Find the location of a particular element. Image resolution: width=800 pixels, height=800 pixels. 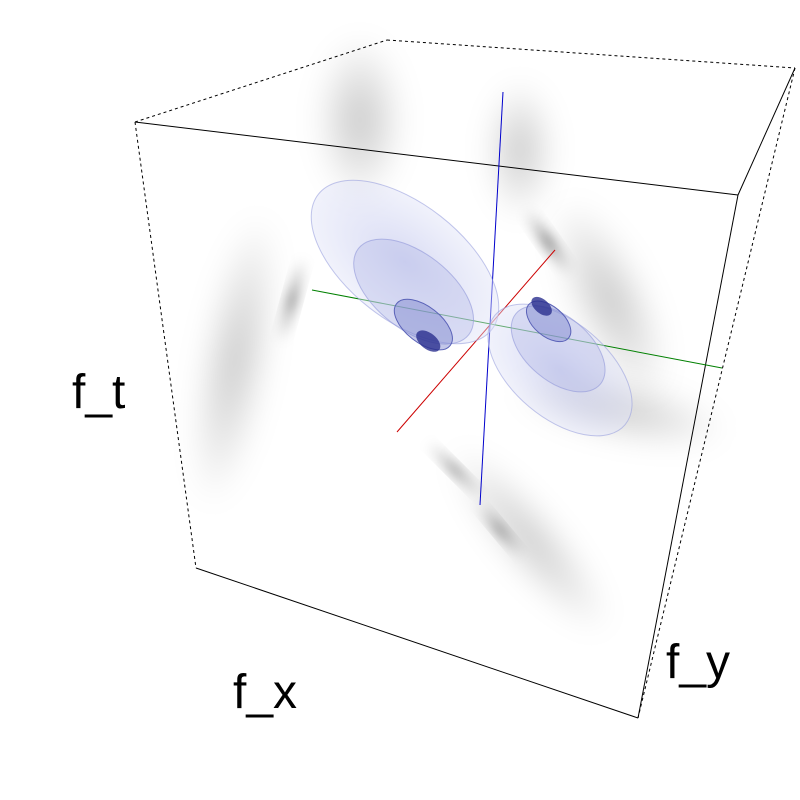

axis-label-t: f_t is located at coordinates (98, 392).